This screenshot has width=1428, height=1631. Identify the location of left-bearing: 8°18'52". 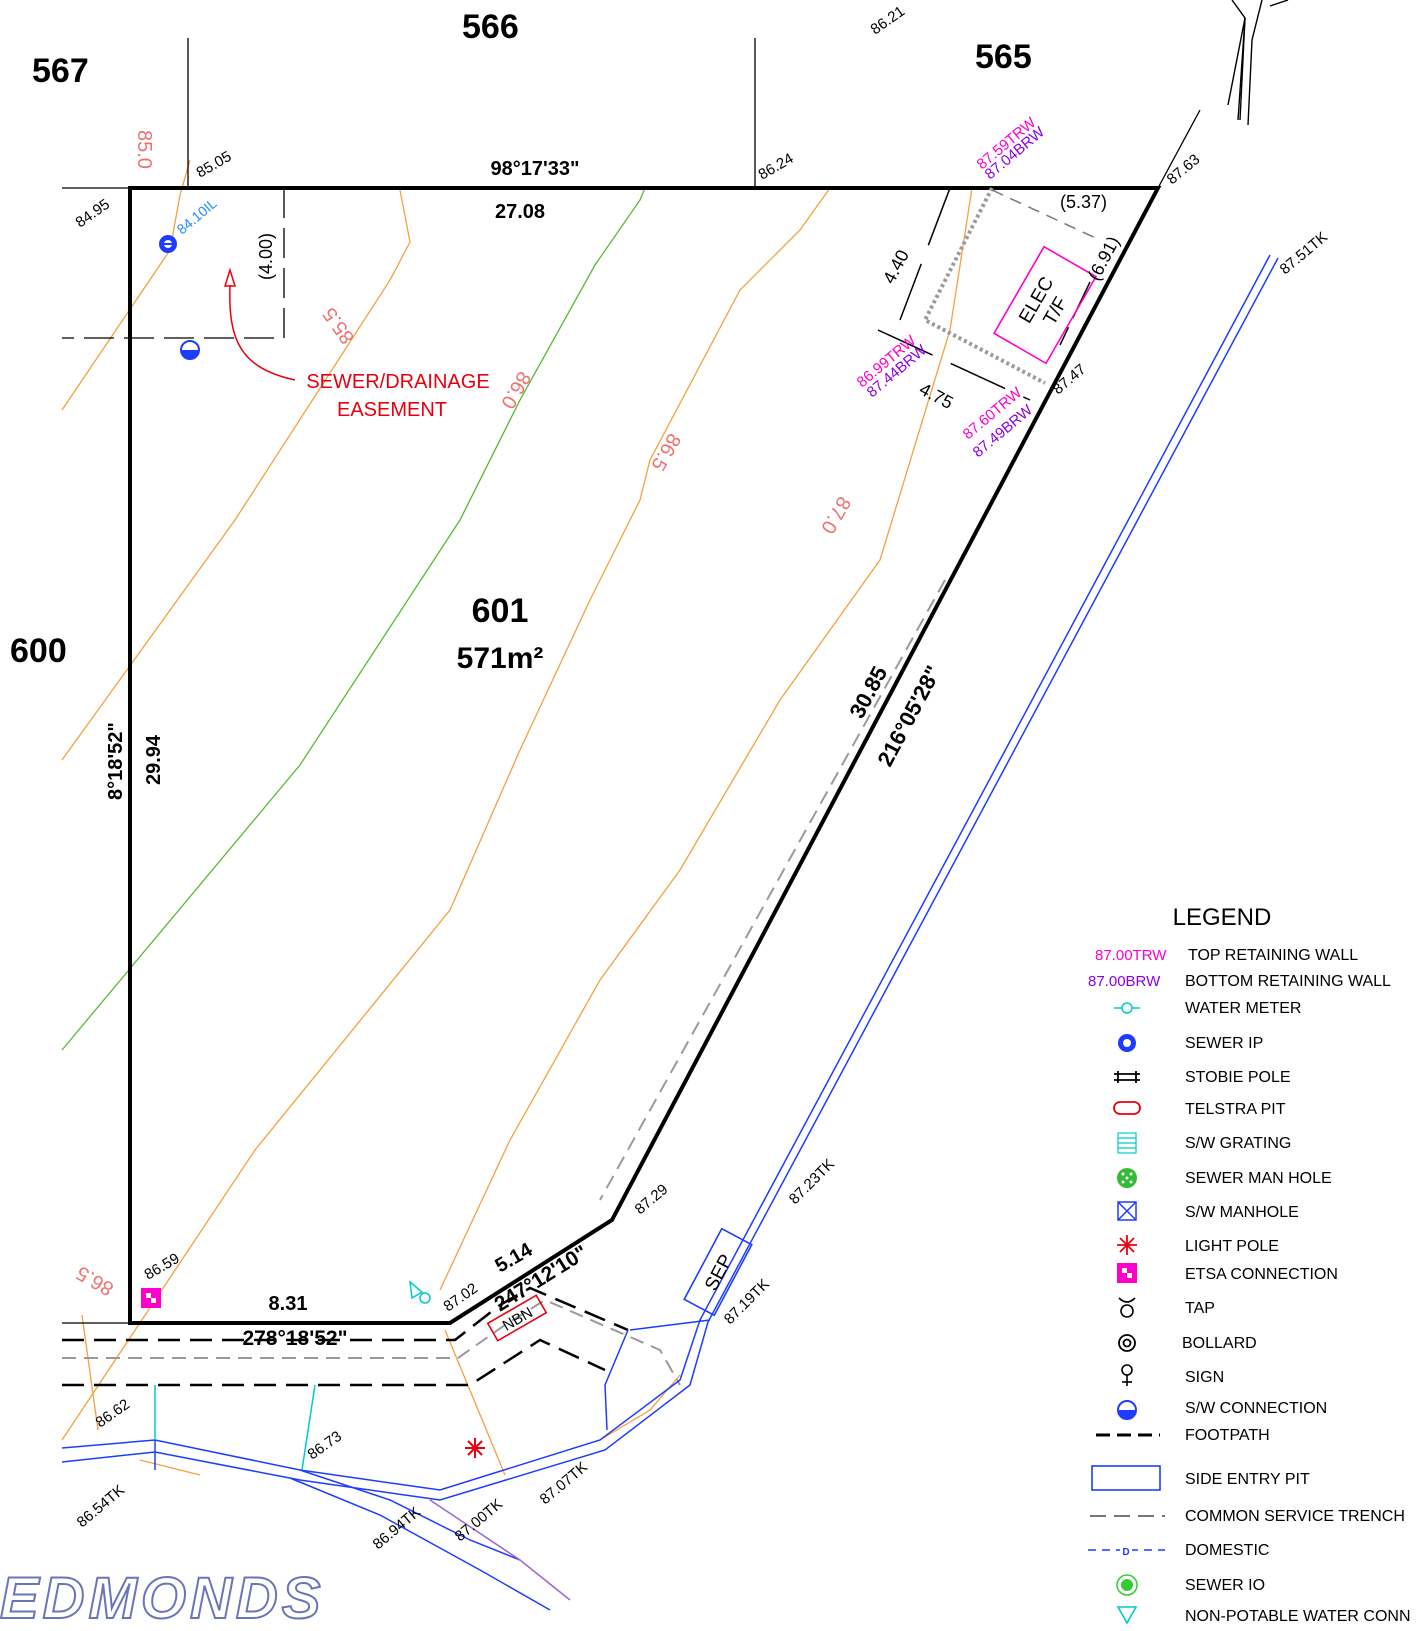
(116, 761).